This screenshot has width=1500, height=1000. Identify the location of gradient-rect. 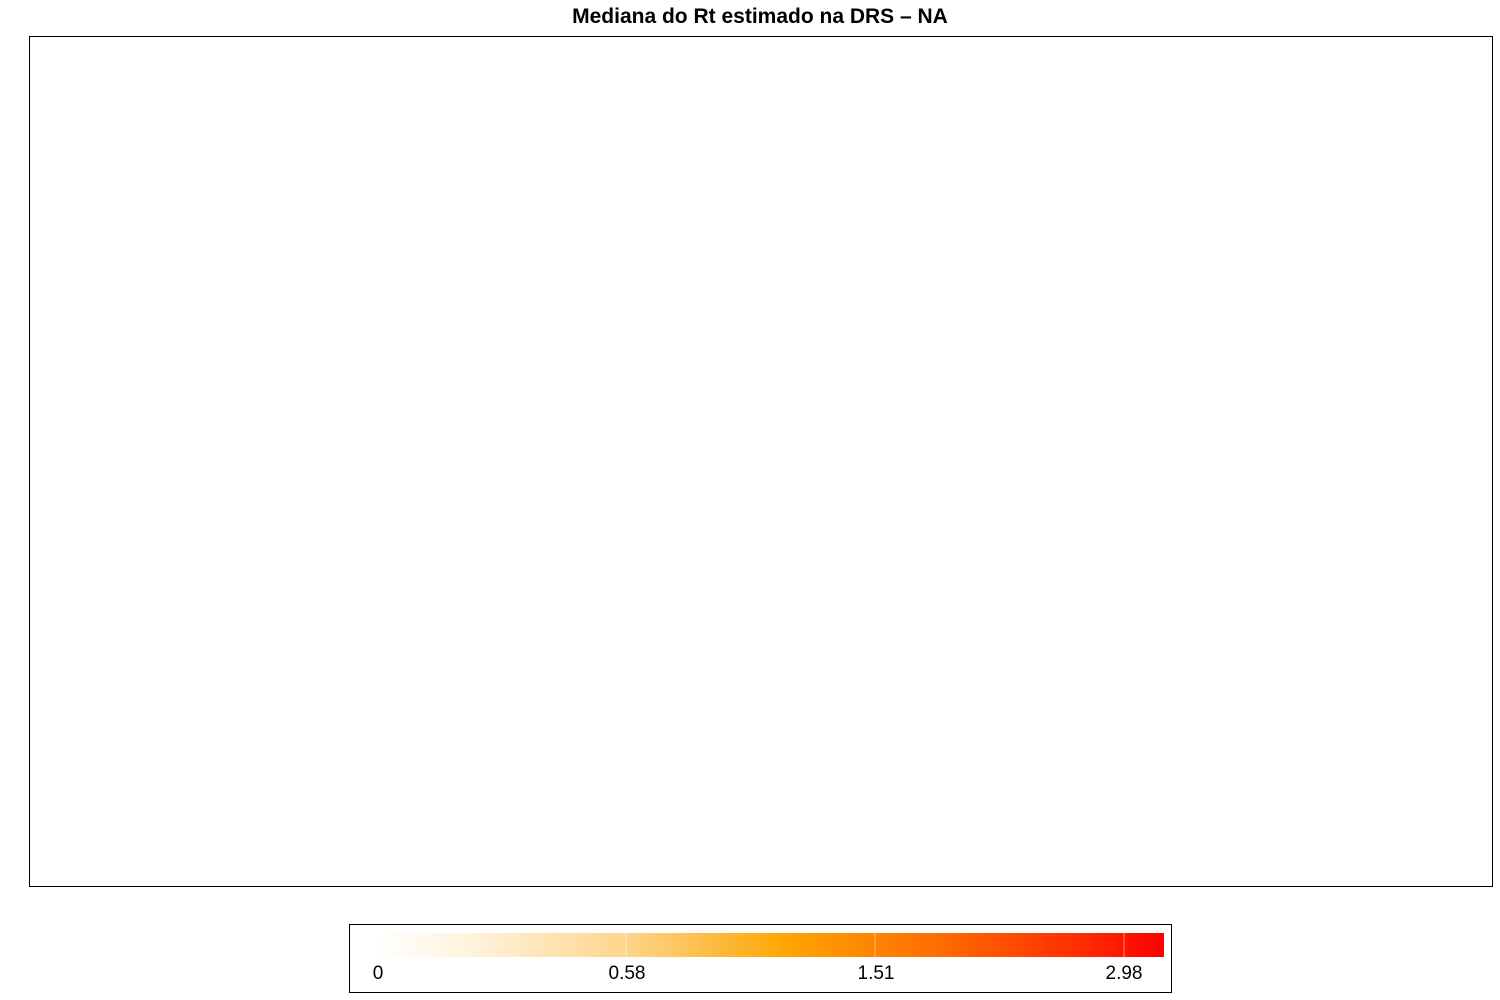
(771, 945).